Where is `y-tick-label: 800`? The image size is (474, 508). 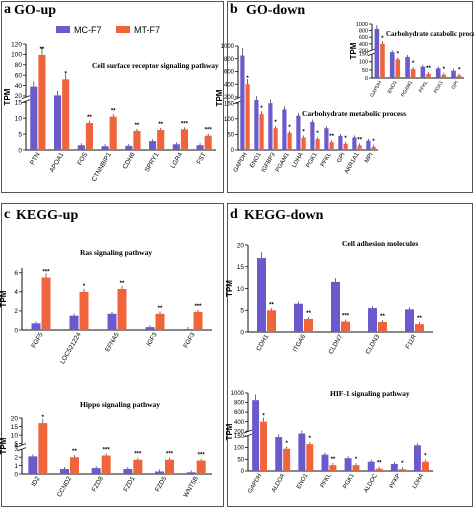 y-tick-label: 800 is located at coordinates (229, 60).